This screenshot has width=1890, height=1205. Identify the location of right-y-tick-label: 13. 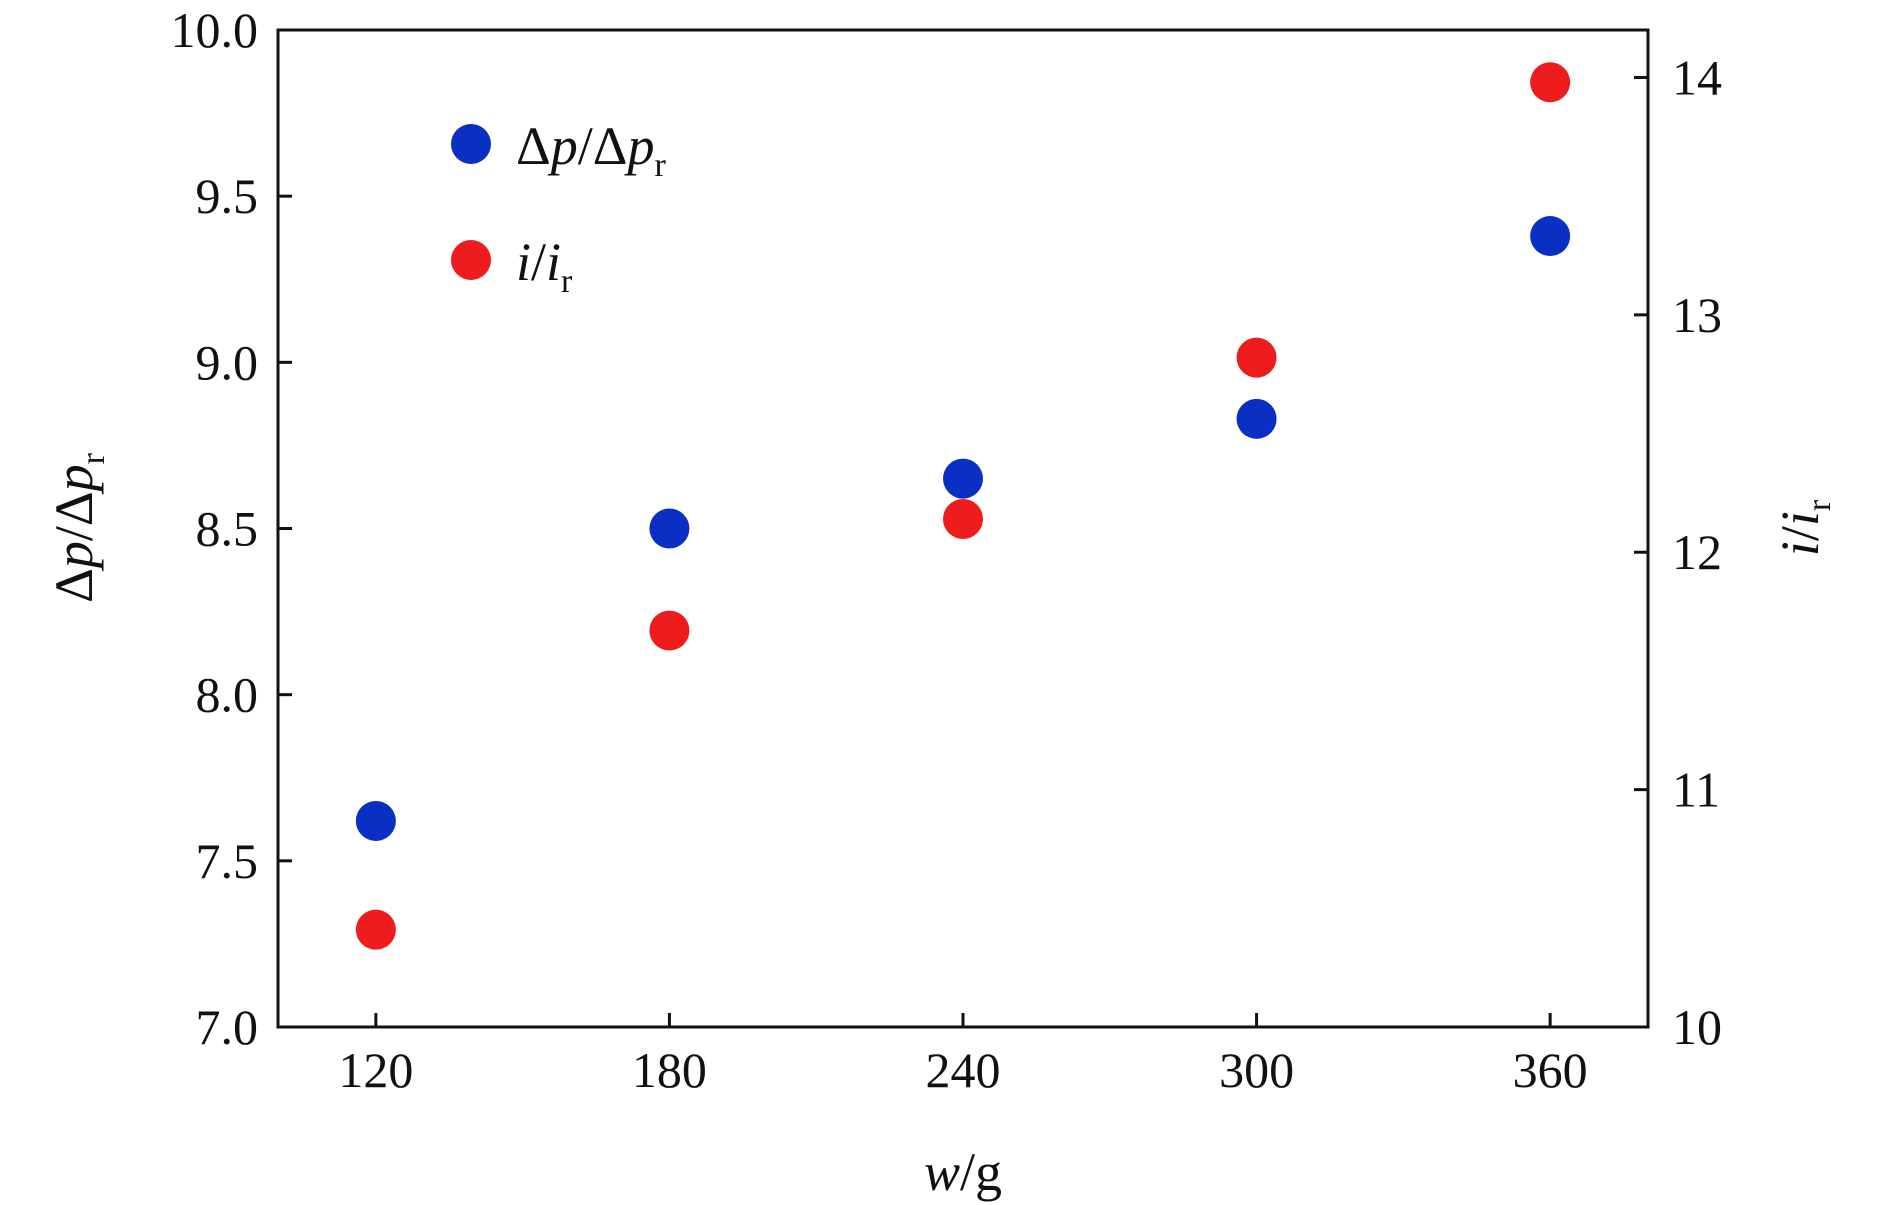
(1697, 315).